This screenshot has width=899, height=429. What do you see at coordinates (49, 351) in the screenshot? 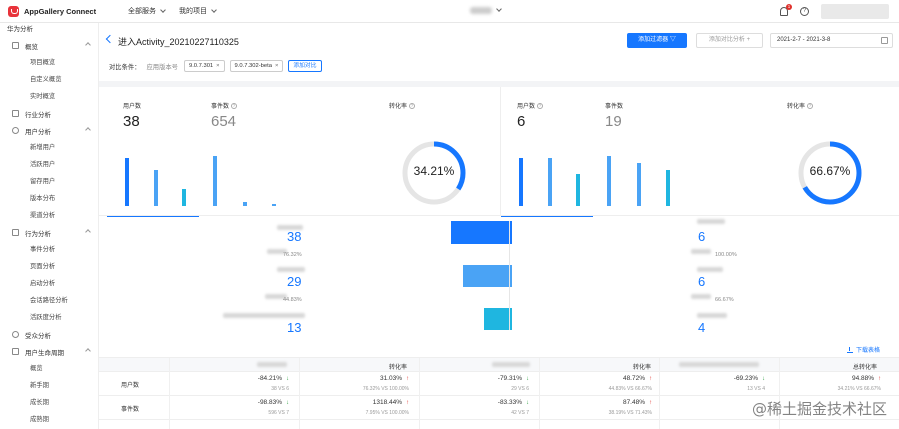
I see `sidebar-group-lifecycle: 用户生命周期` at bounding box center [49, 351].